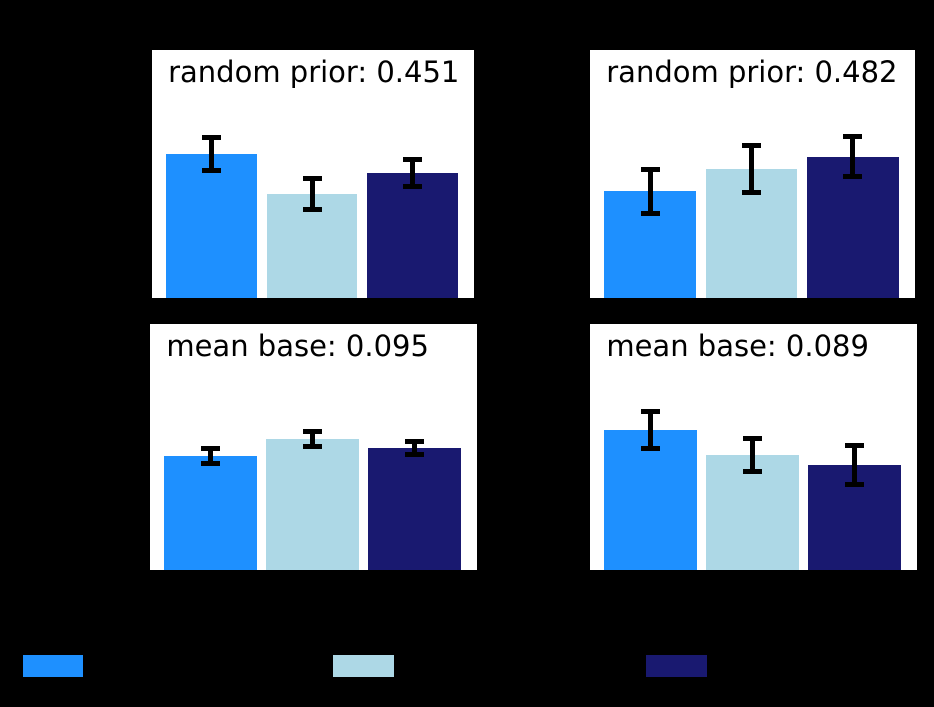 The width and height of the screenshot is (934, 707). I want to click on subplot-bottom-right: mean base: 0.089, so click(753, 447).